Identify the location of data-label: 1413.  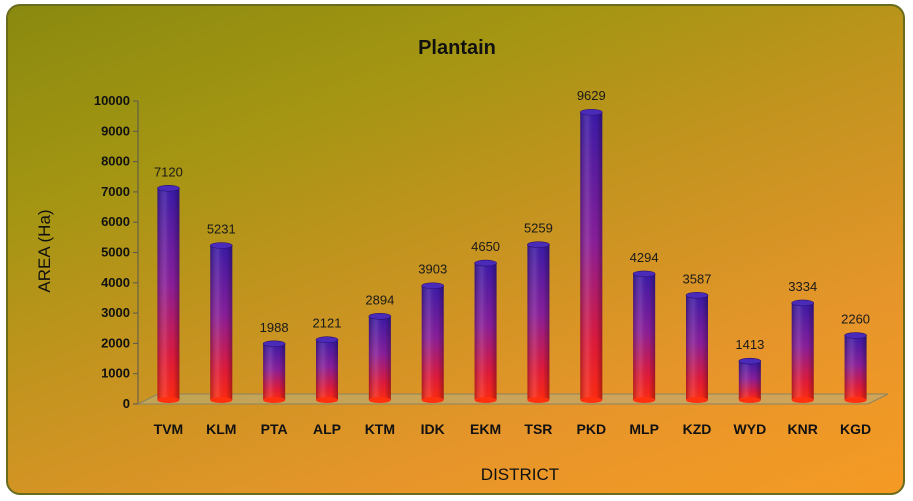
(749, 344).